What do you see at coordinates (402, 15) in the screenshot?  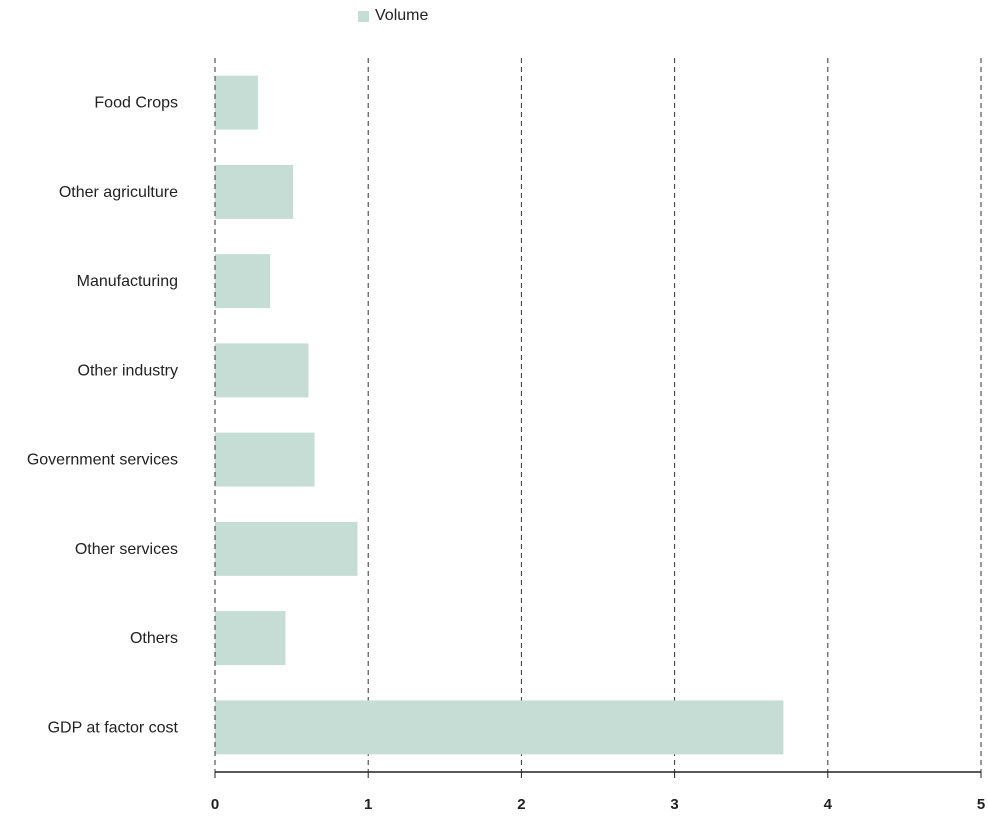 I see `legend-label: Volume` at bounding box center [402, 15].